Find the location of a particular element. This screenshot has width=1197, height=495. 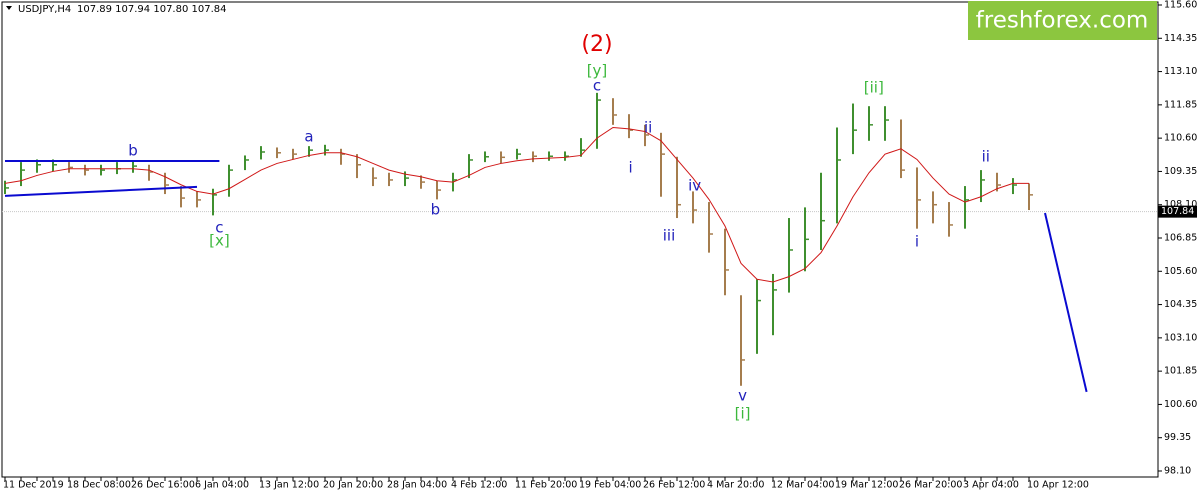

header-prices: 107.89 107.94 107.80 107.84 is located at coordinates (152, 9).